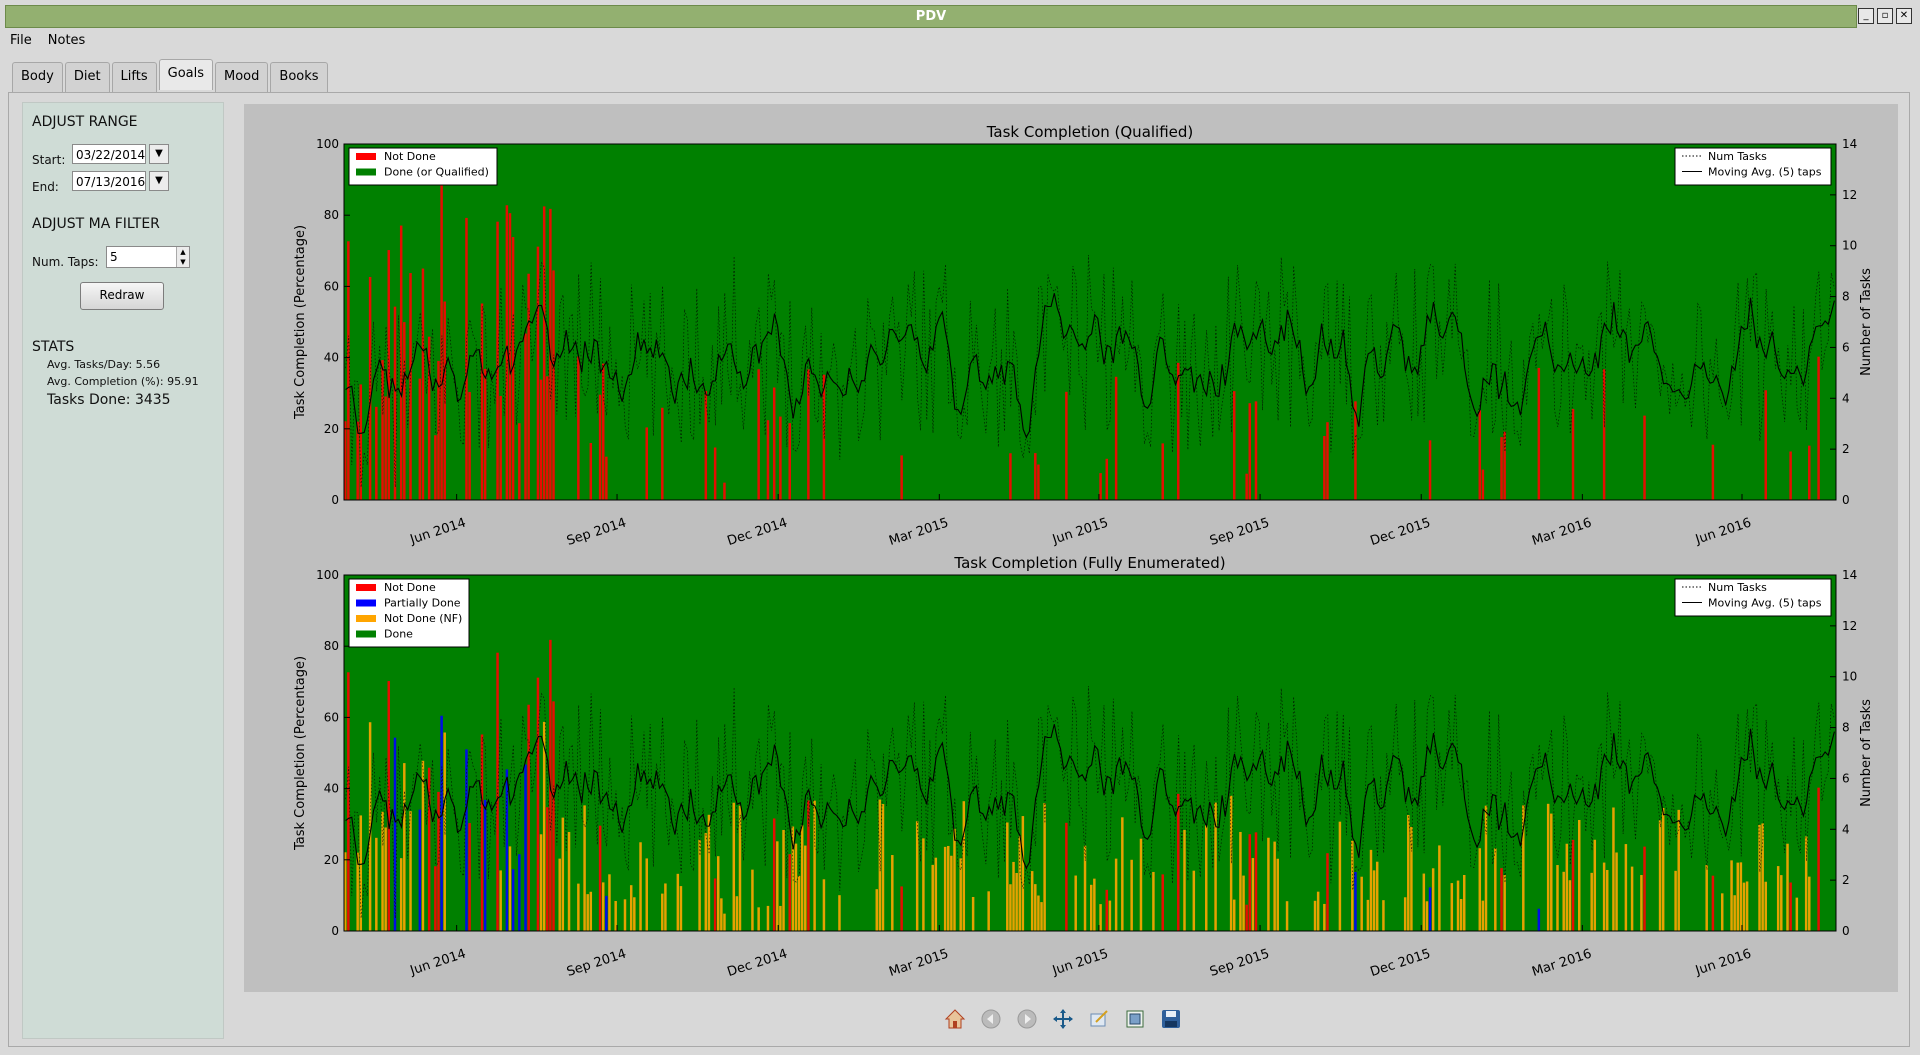 This screenshot has width=1920, height=1055. Describe the element at coordinates (991, 1019) in the screenshot. I see `back-icon` at that location.